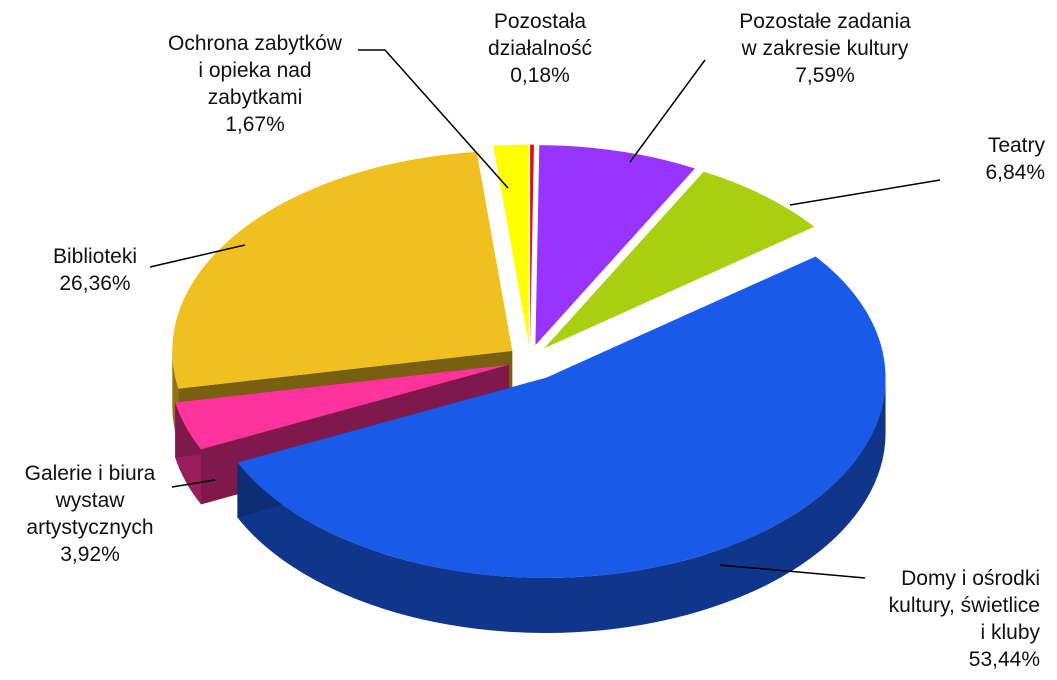  Describe the element at coordinates (95, 256) in the screenshot. I see `category-name: Biblioteki` at that location.